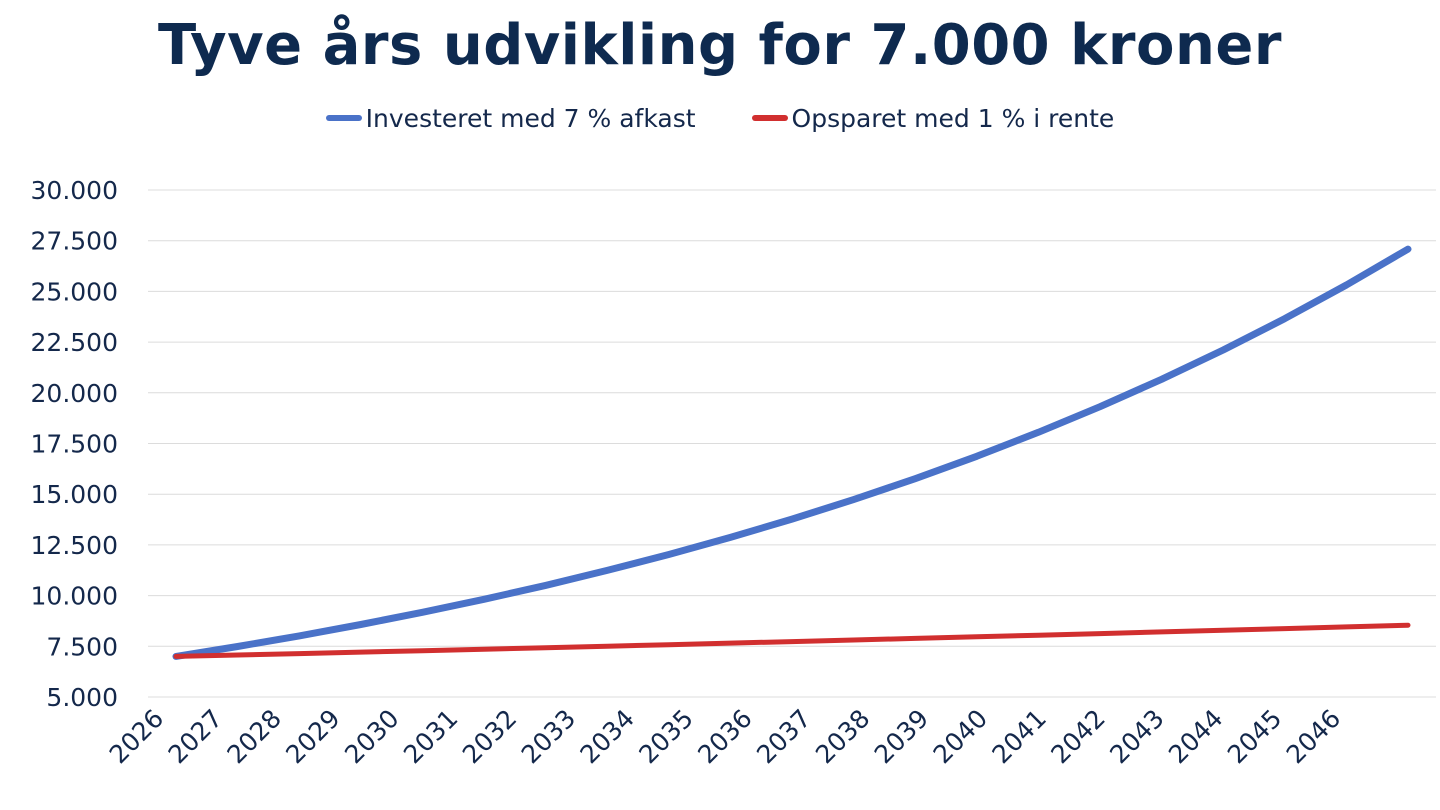 This screenshot has width=1440, height=810. What do you see at coordinates (253, 736) in the screenshot?
I see `x-tick-label: 2028` at bounding box center [253, 736].